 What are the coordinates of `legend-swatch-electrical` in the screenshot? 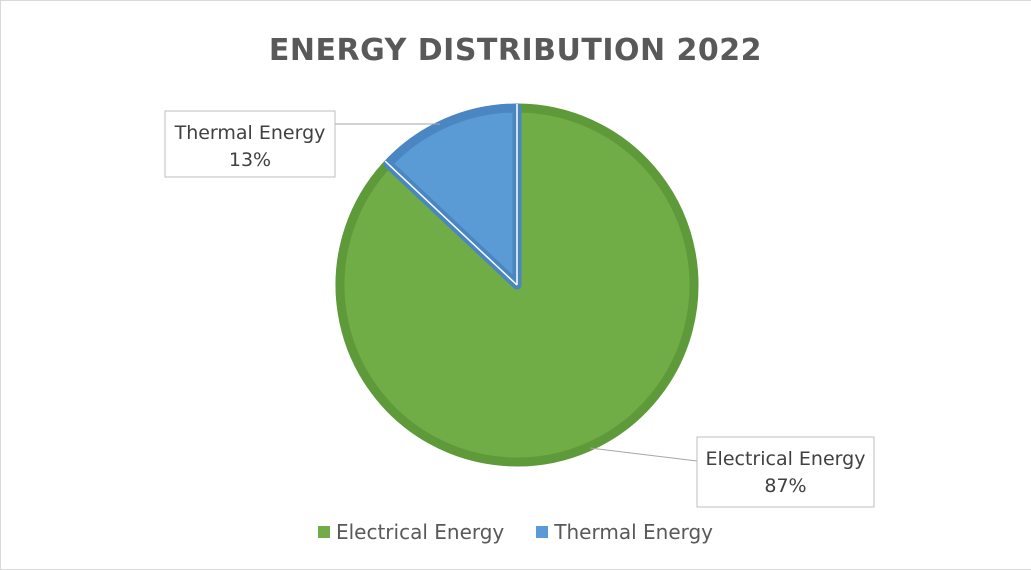 It's located at (323, 532).